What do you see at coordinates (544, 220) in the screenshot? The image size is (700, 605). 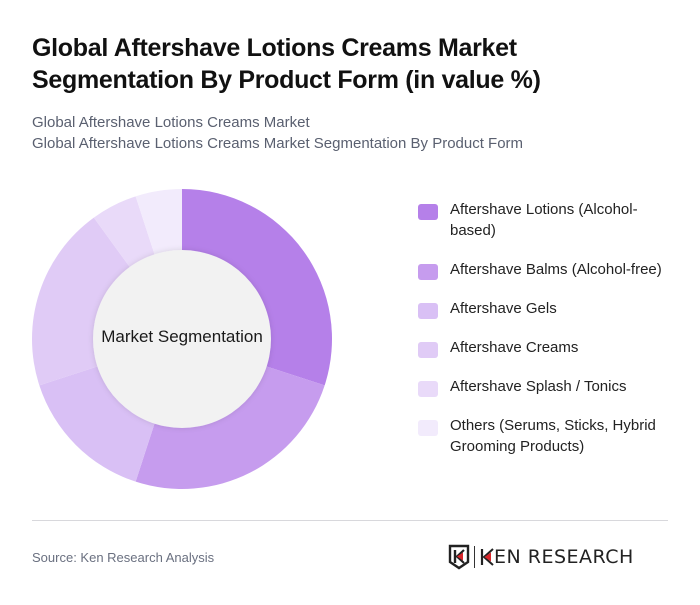 I see `legend-label: Aftershave Lotions (Alcohol-based)` at bounding box center [544, 220].